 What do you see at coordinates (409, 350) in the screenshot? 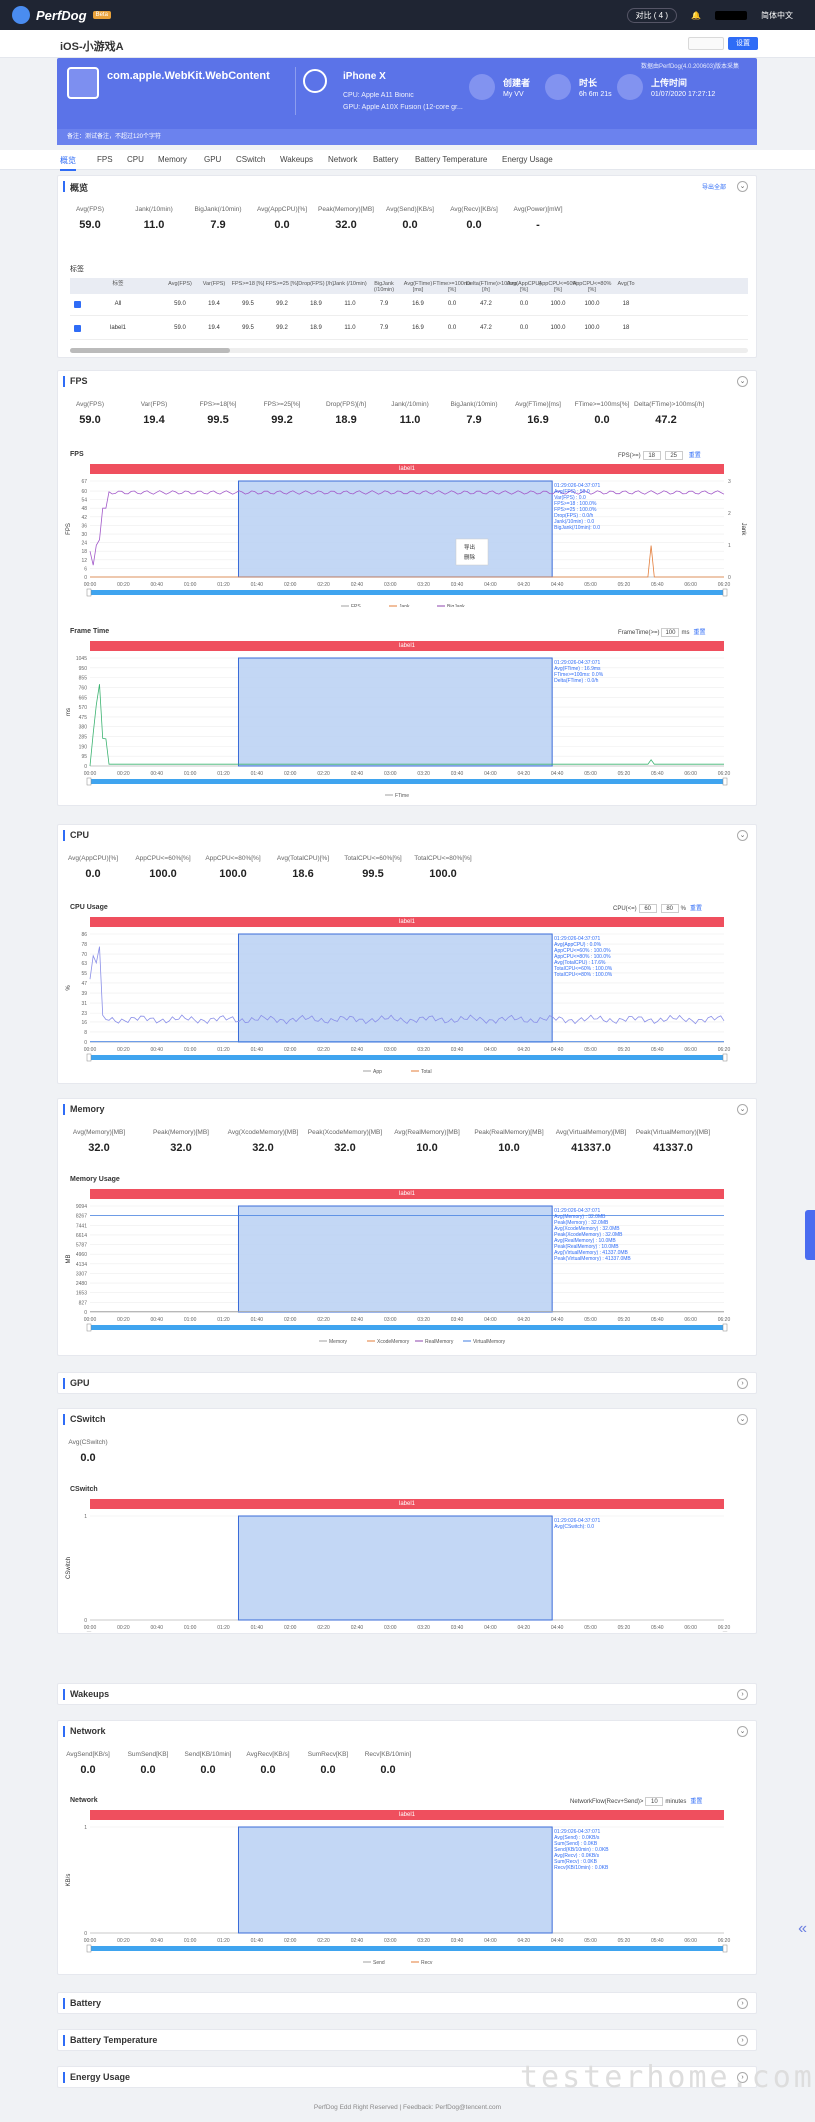
I see `table-scrollbar` at bounding box center [409, 350].